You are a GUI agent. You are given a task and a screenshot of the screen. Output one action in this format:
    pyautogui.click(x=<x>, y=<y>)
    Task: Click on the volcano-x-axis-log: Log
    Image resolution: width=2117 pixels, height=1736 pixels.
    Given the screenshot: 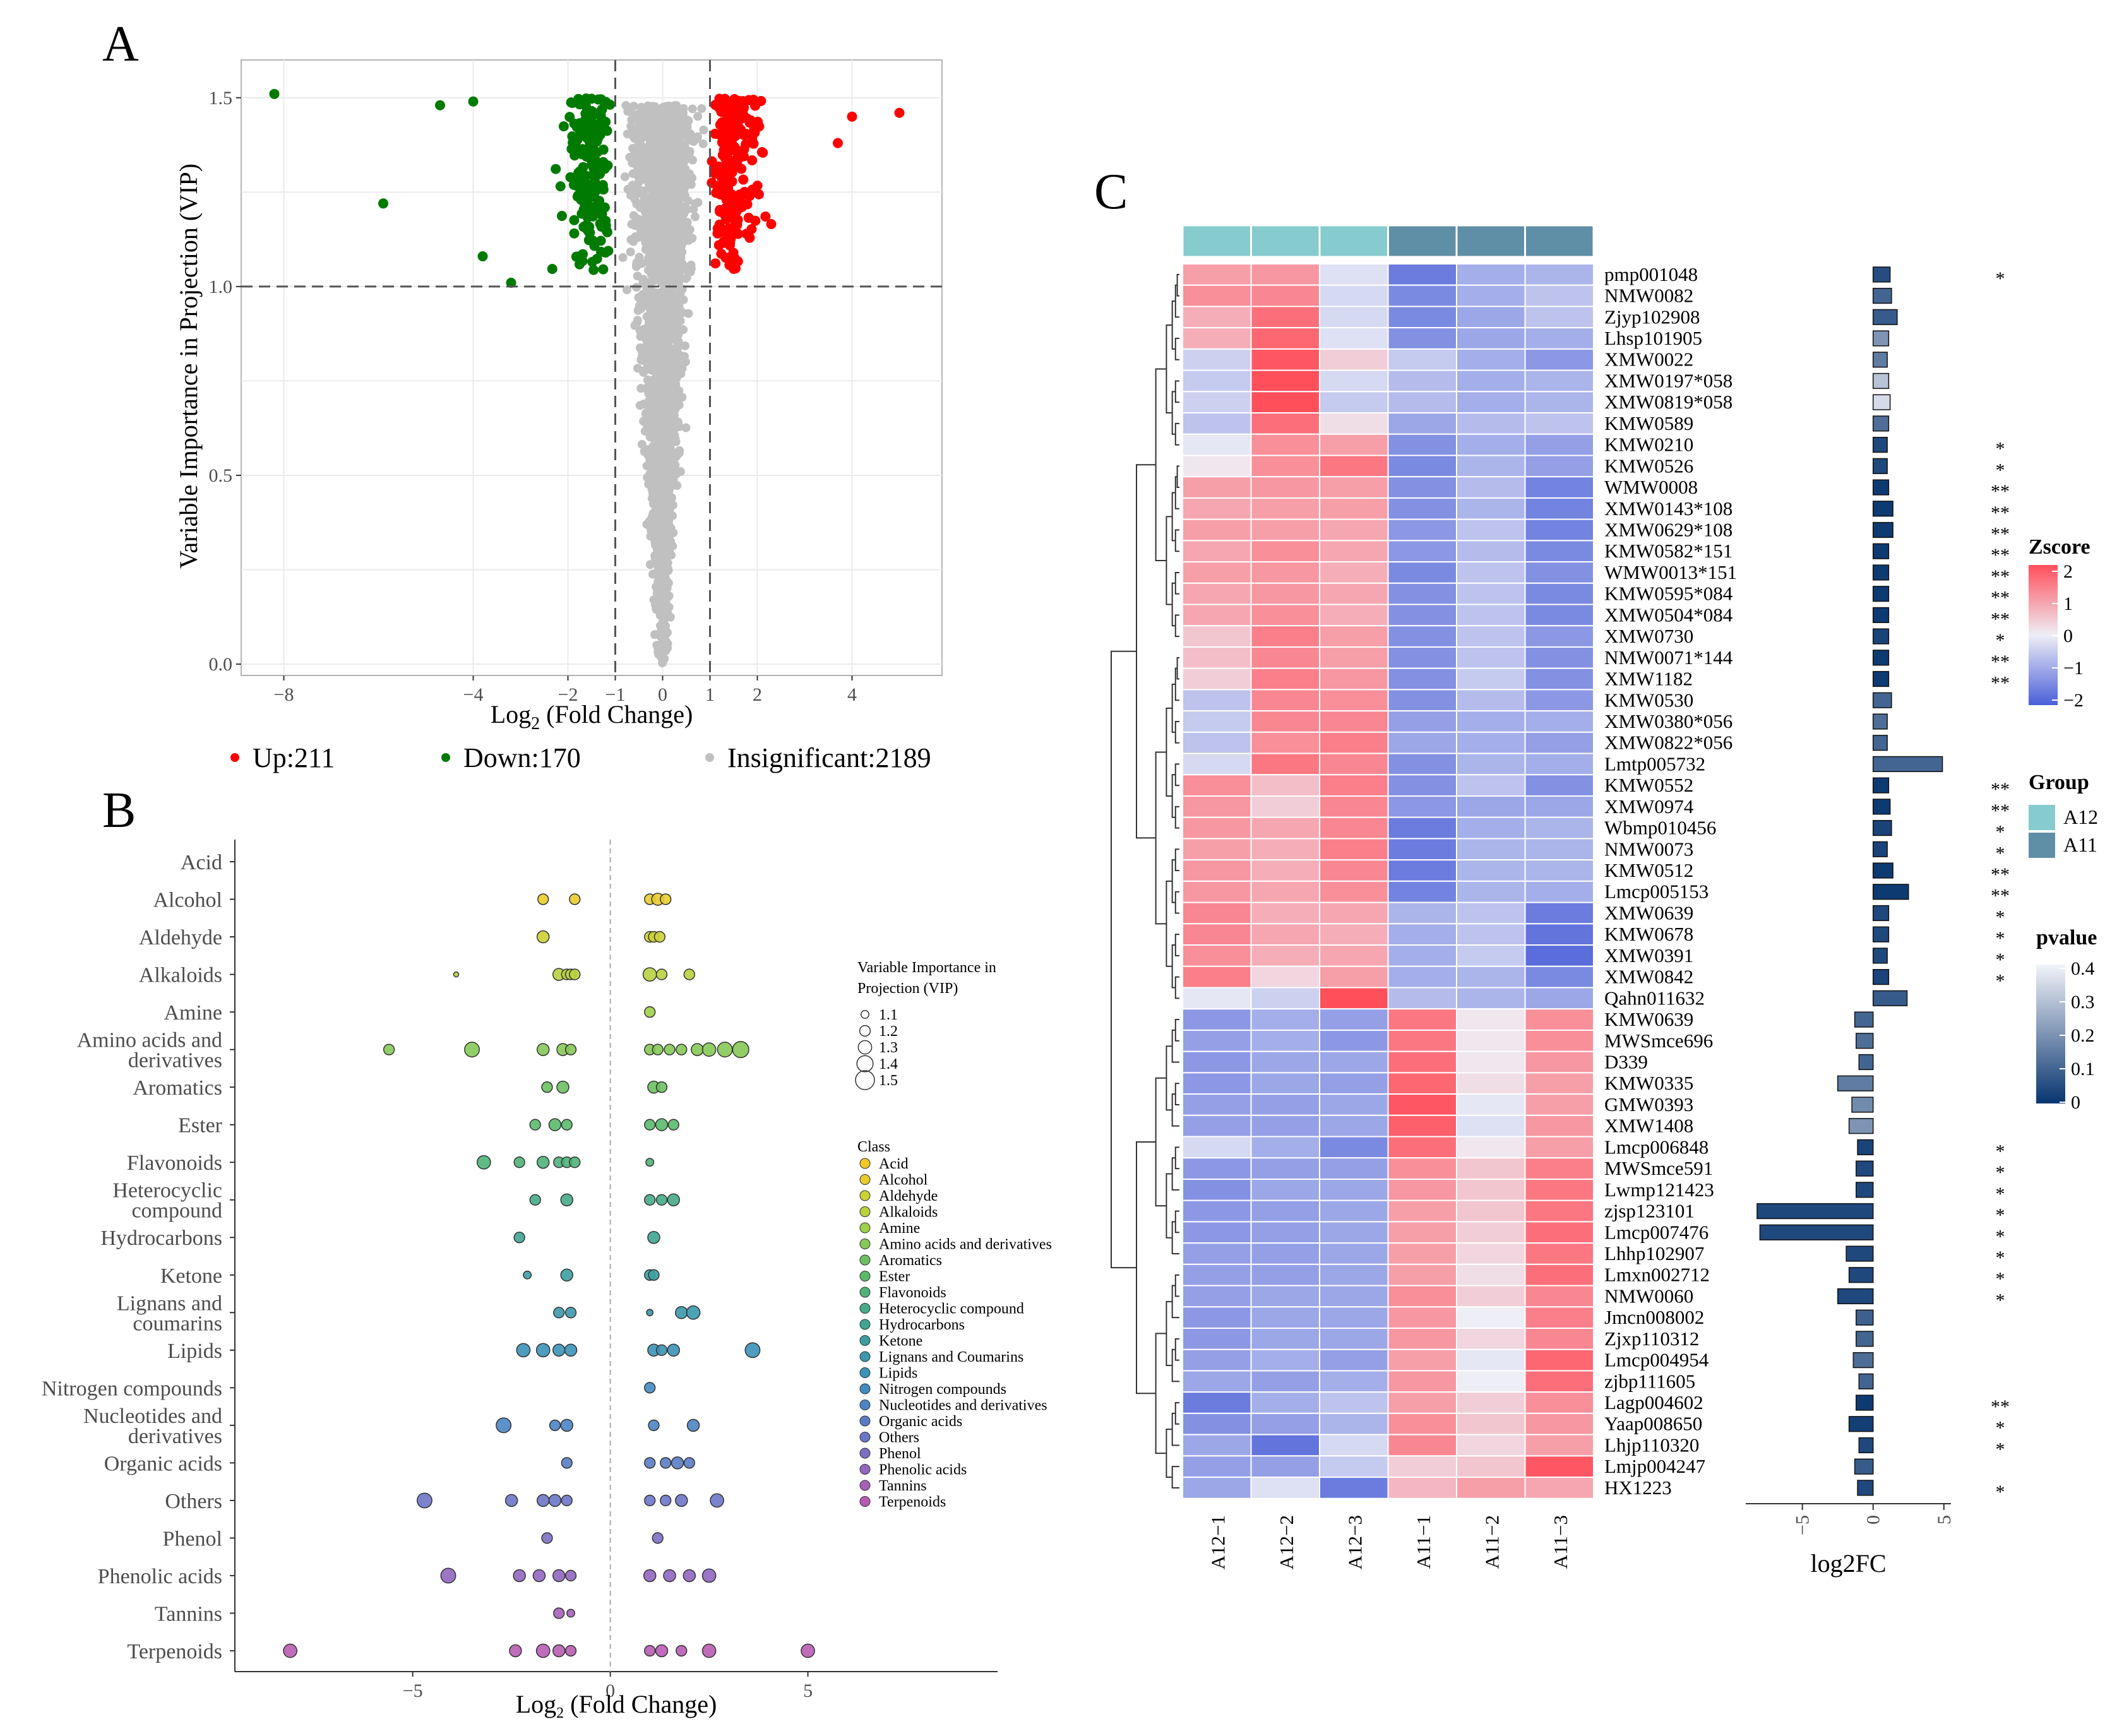 What is the action you would take?
    pyautogui.click(x=511, y=714)
    